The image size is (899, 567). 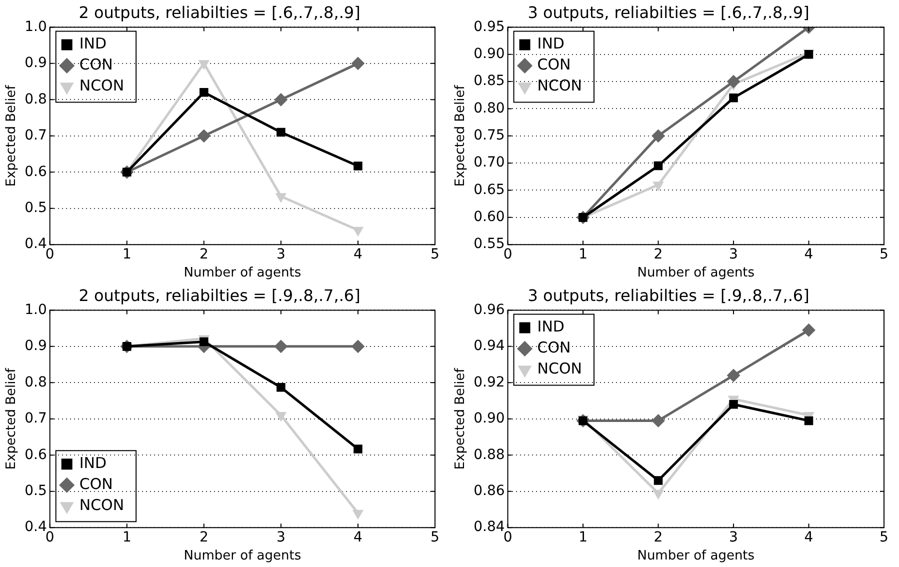 What do you see at coordinates (489, 454) in the screenshot?
I see `y-tick-label: 0.88` at bounding box center [489, 454].